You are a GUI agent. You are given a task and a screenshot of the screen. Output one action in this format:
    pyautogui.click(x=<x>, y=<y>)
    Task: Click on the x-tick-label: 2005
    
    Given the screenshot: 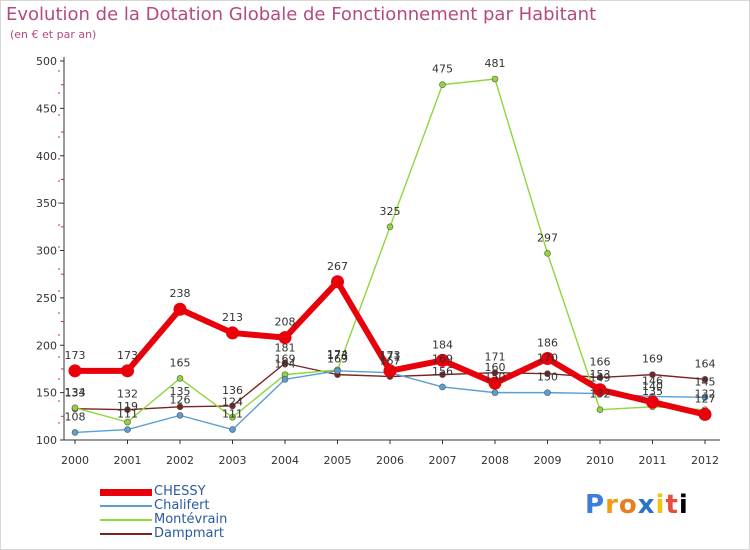 What is the action you would take?
    pyautogui.click(x=338, y=460)
    